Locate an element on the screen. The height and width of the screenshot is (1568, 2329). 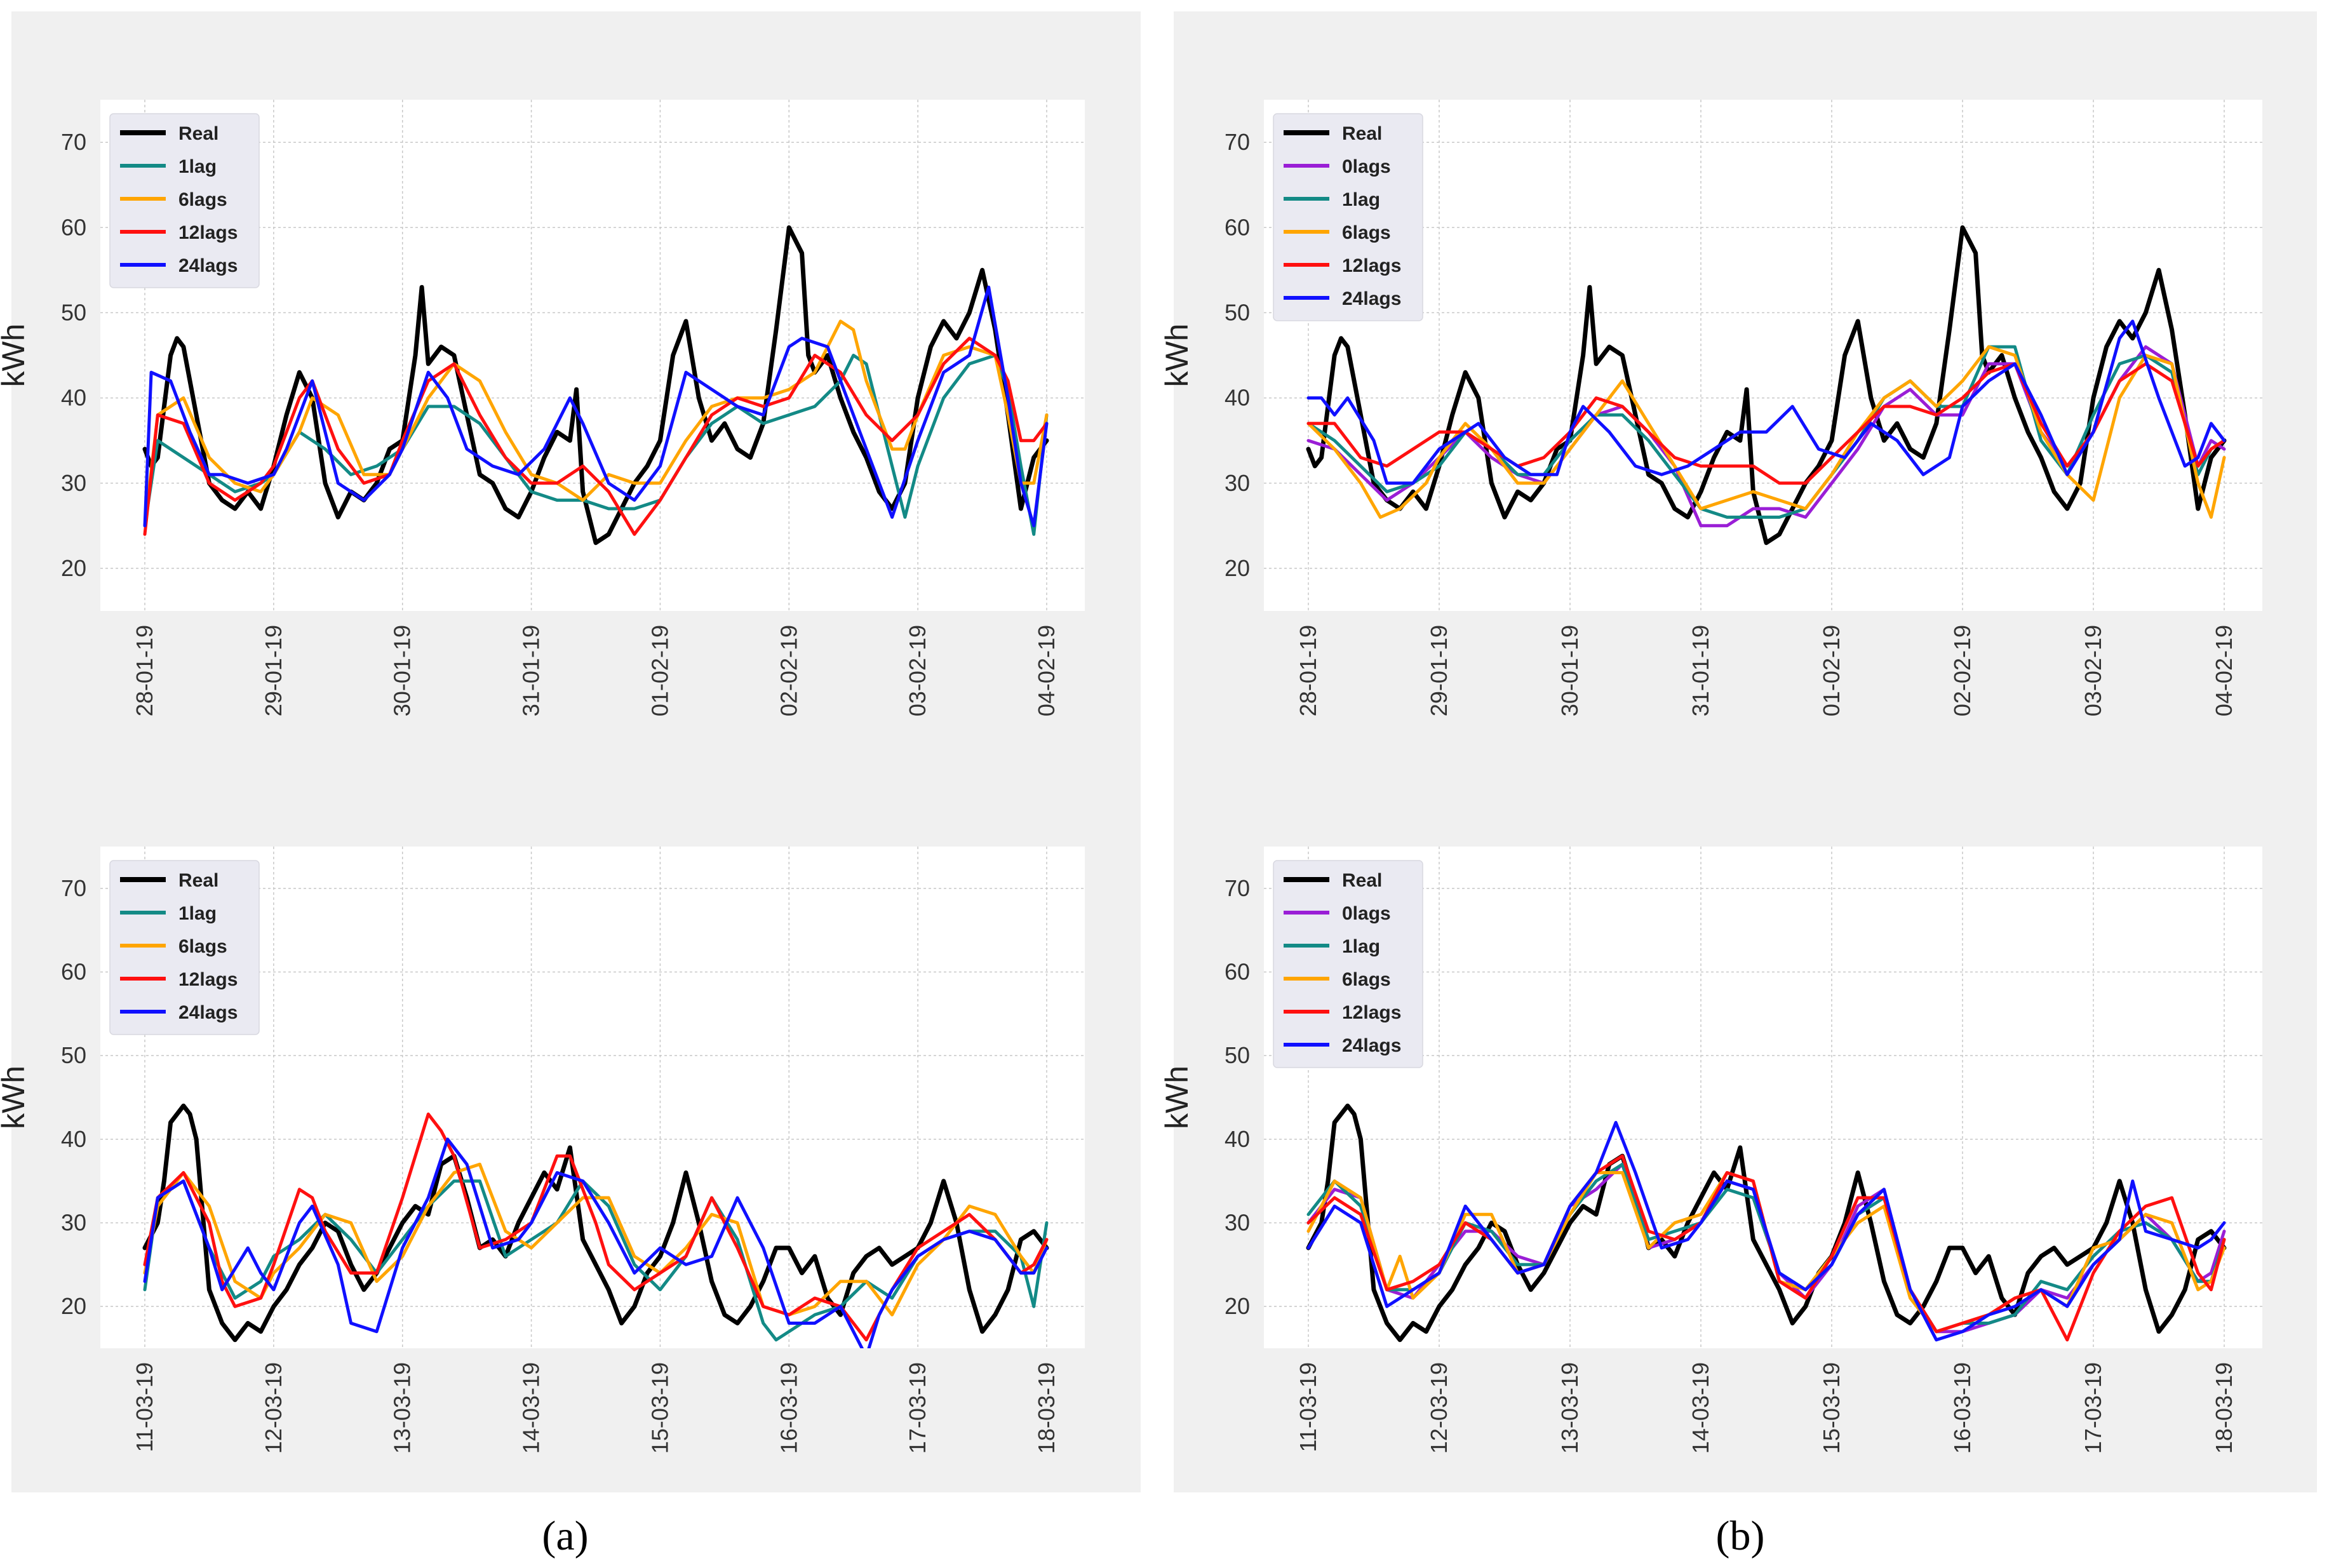
x-tick-label: 18-03-19 is located at coordinates (2224, 1408).